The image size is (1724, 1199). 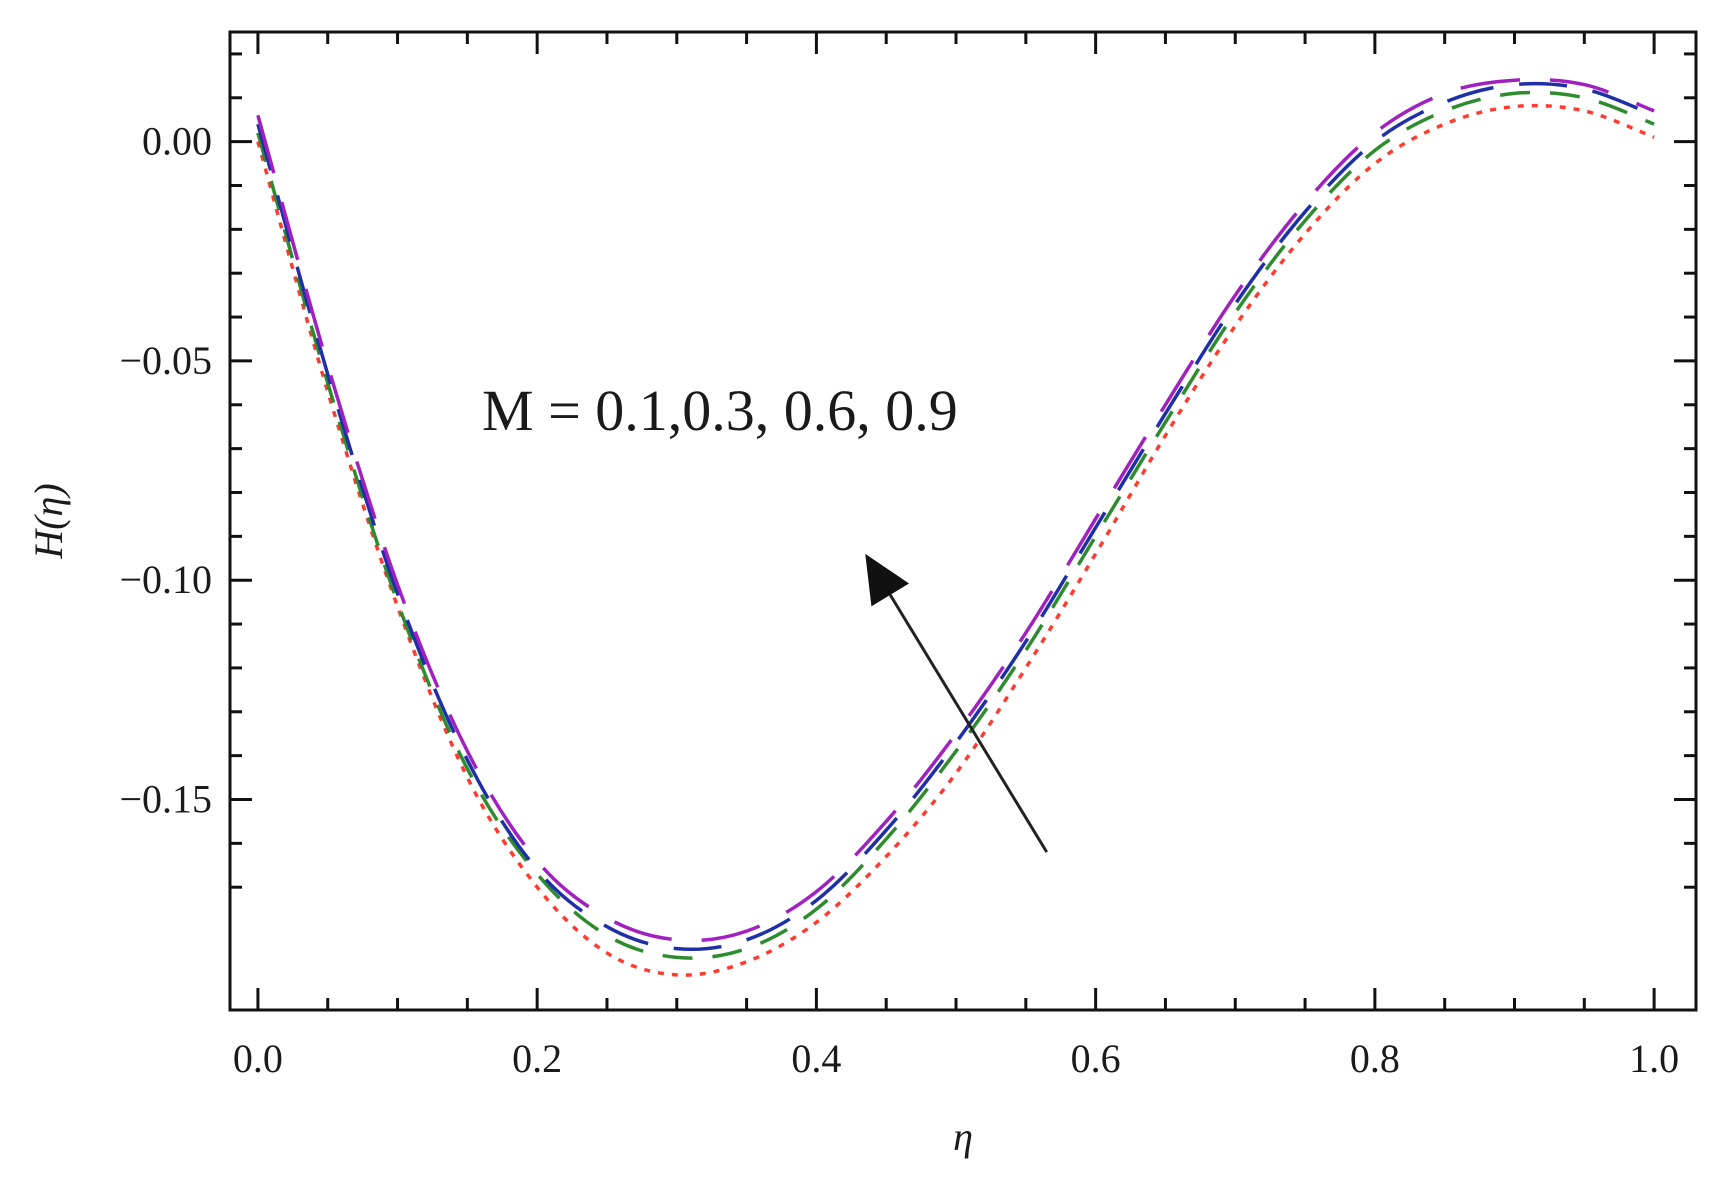 I want to click on arrow-head, so click(x=887, y=580).